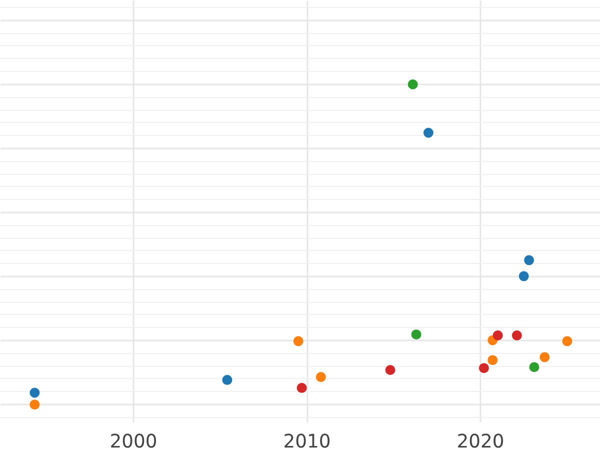 Image resolution: width=600 pixels, height=450 pixels. I want to click on x-tick-label: 2020, so click(480, 441).